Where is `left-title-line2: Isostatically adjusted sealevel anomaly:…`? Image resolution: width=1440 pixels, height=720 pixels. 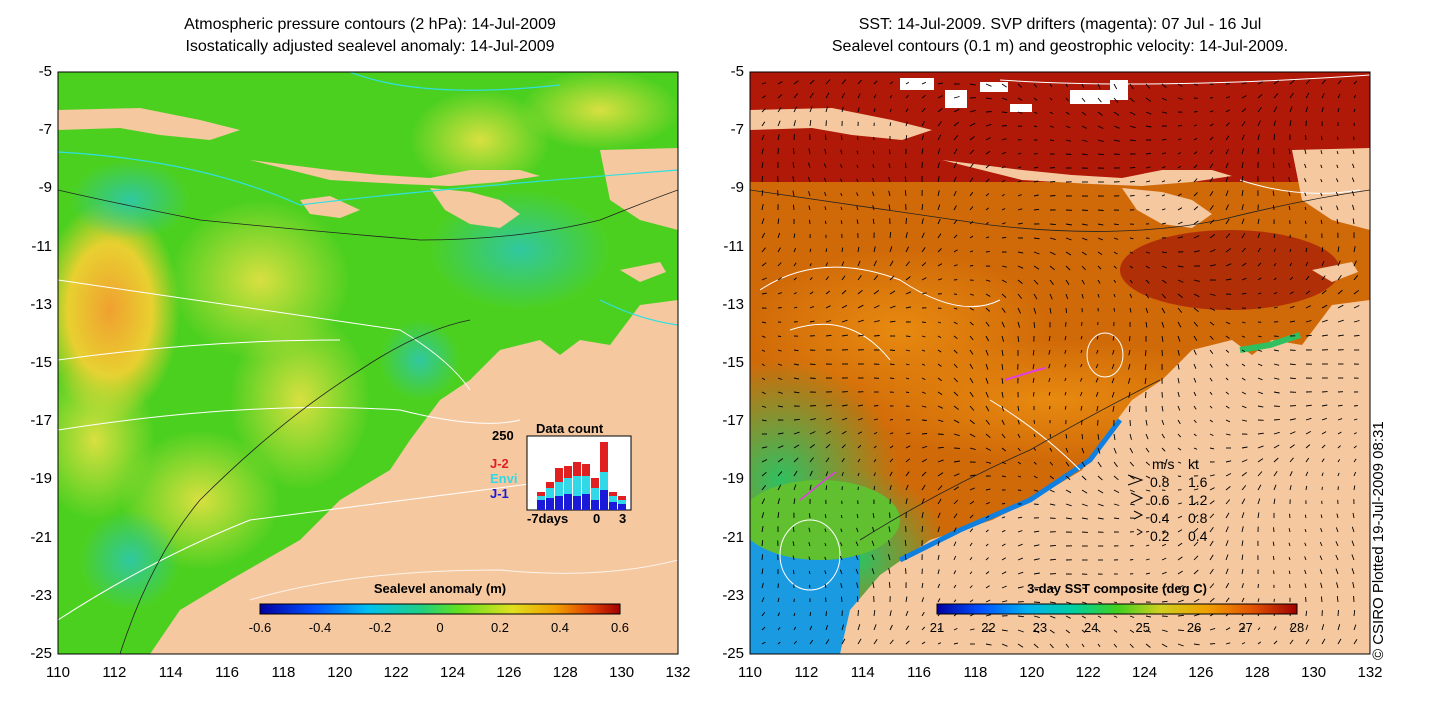
left-title-line2: Isostatically adjusted sealevel anomaly:… is located at coordinates (370, 46).